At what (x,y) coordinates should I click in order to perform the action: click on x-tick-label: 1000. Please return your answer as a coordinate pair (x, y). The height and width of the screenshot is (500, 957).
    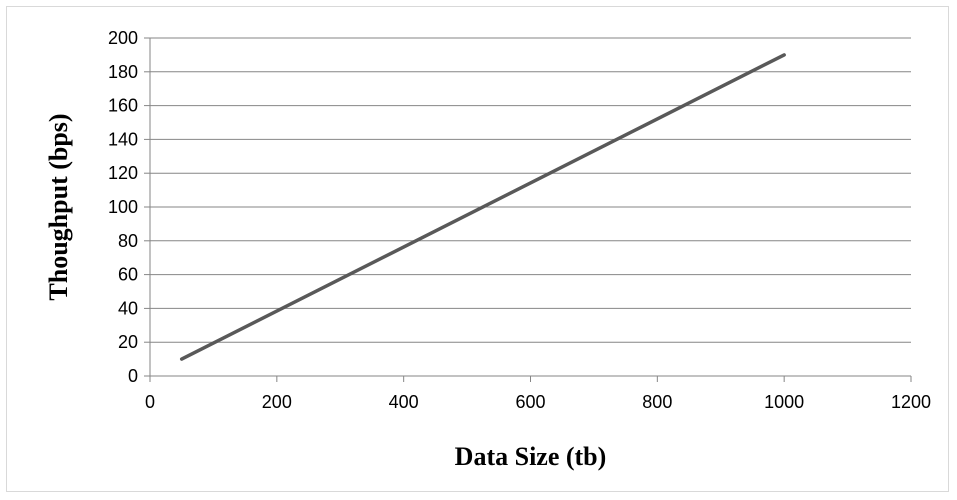
    Looking at the image, I should click on (784, 402).